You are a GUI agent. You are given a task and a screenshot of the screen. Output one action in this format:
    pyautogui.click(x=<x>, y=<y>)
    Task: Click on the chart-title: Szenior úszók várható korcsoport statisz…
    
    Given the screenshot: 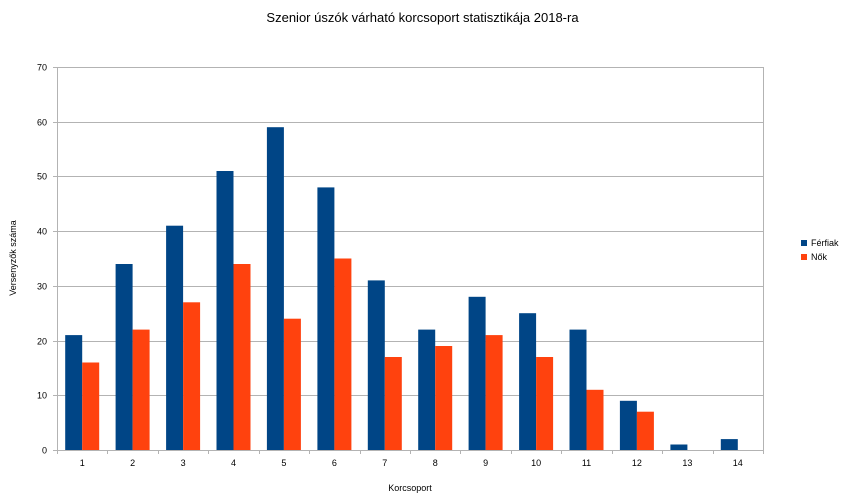 What is the action you would take?
    pyautogui.click(x=422, y=17)
    